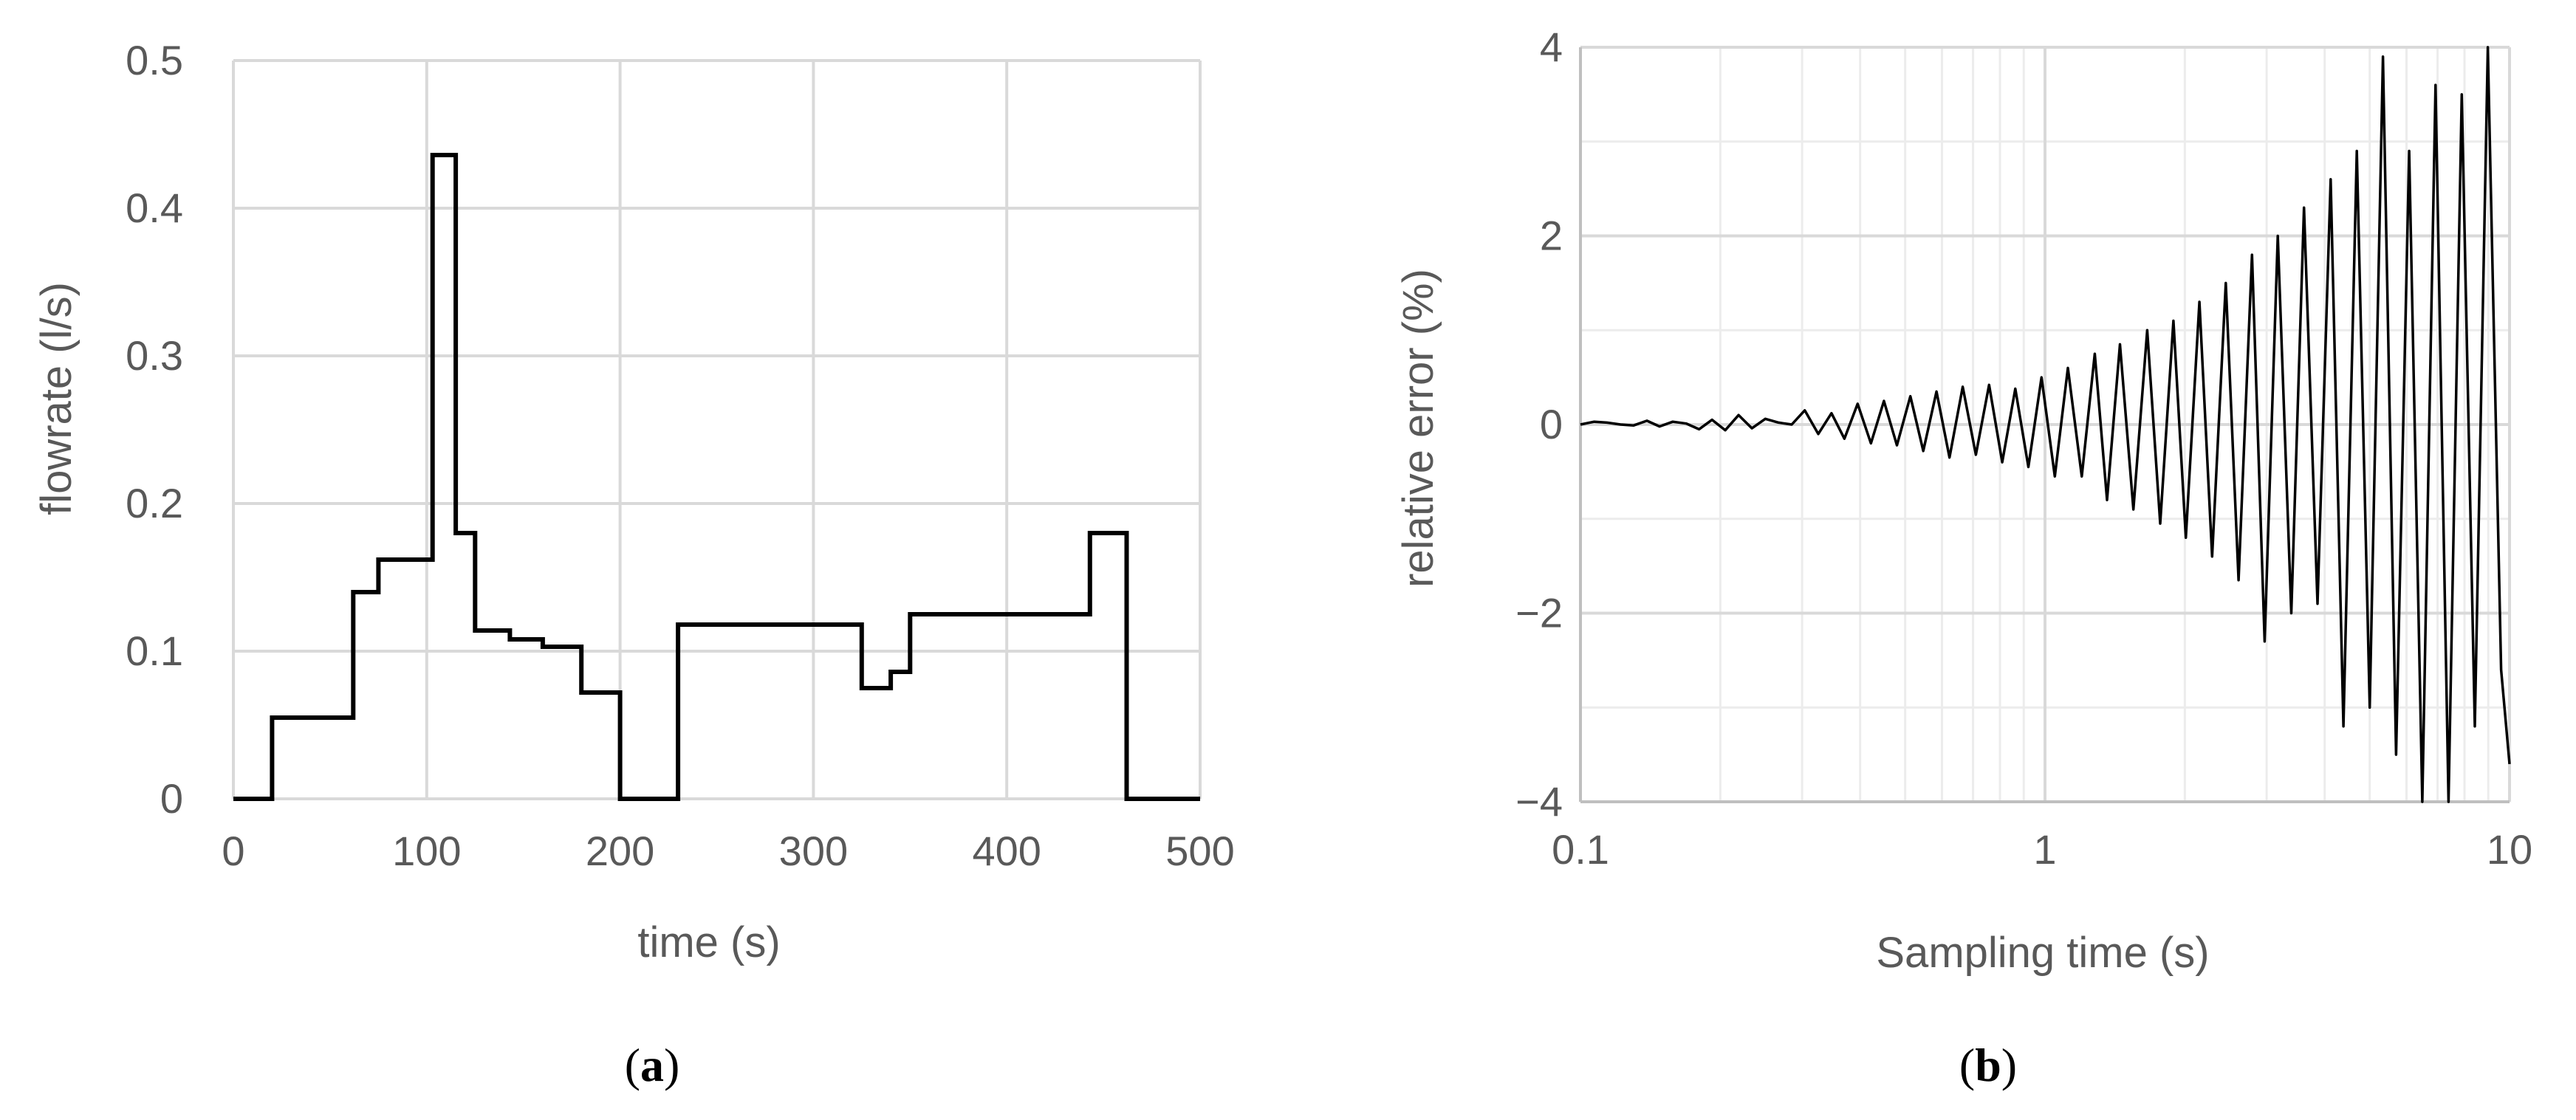  What do you see at coordinates (154, 651) in the screenshot?
I see `chart-a-y-tick: 0.1` at bounding box center [154, 651].